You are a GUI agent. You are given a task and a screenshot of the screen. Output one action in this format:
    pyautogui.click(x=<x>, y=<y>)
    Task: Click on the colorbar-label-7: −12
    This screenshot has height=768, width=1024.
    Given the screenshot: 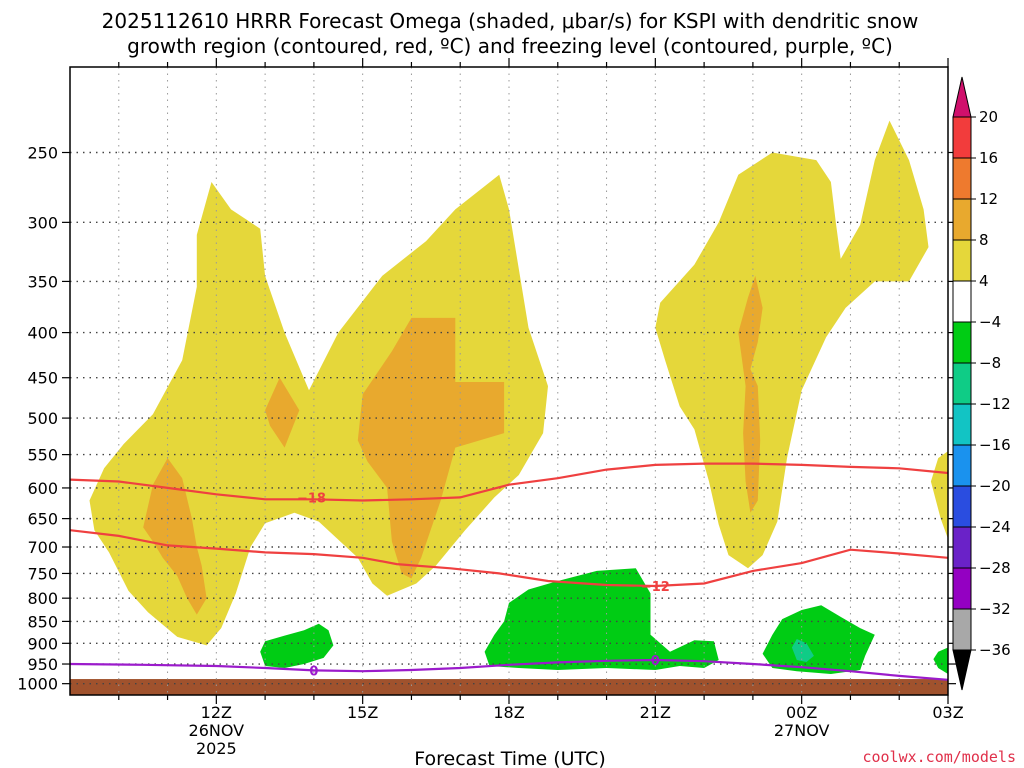 What is the action you would take?
    pyautogui.click(x=995, y=404)
    